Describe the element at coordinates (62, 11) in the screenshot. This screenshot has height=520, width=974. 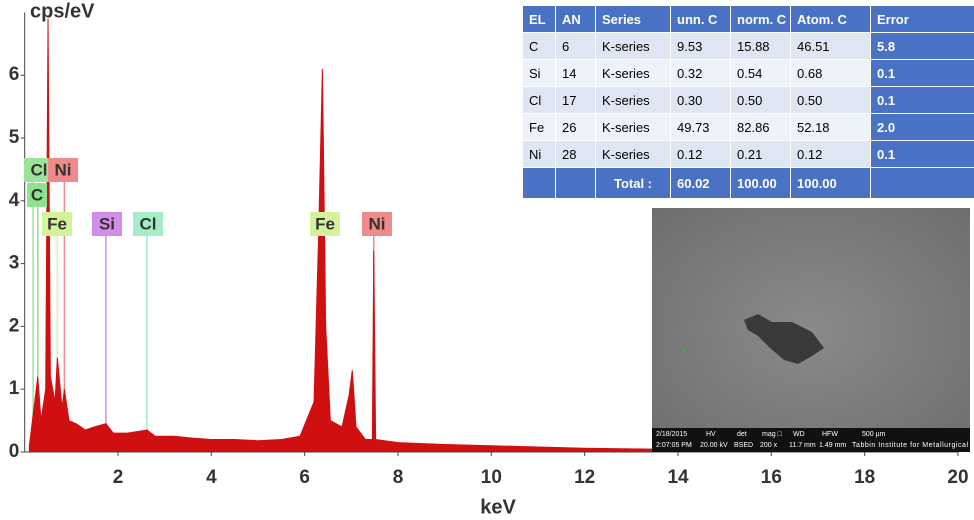
I see `y-axis-label: cps/eV` at that location.